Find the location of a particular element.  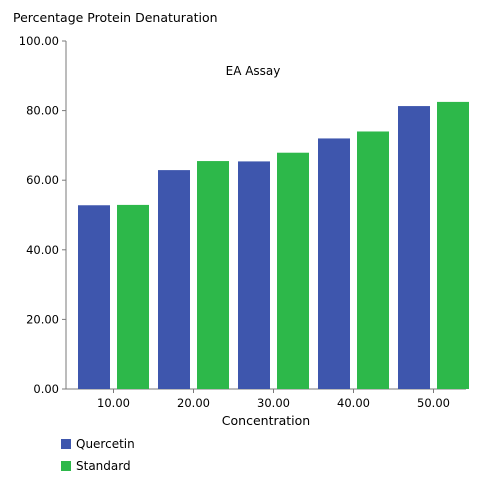

x-axis-label: Concentration is located at coordinates (266, 420).